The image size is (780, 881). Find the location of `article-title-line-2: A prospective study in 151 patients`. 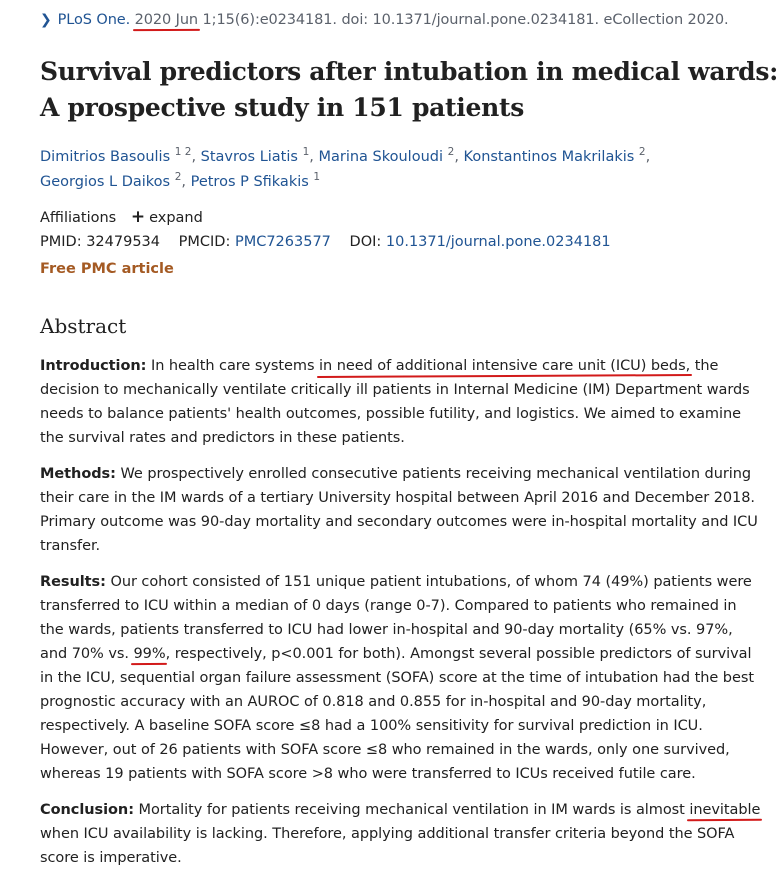

article-title-line-2: A prospective study in 151 patients is located at coordinates (282, 107).